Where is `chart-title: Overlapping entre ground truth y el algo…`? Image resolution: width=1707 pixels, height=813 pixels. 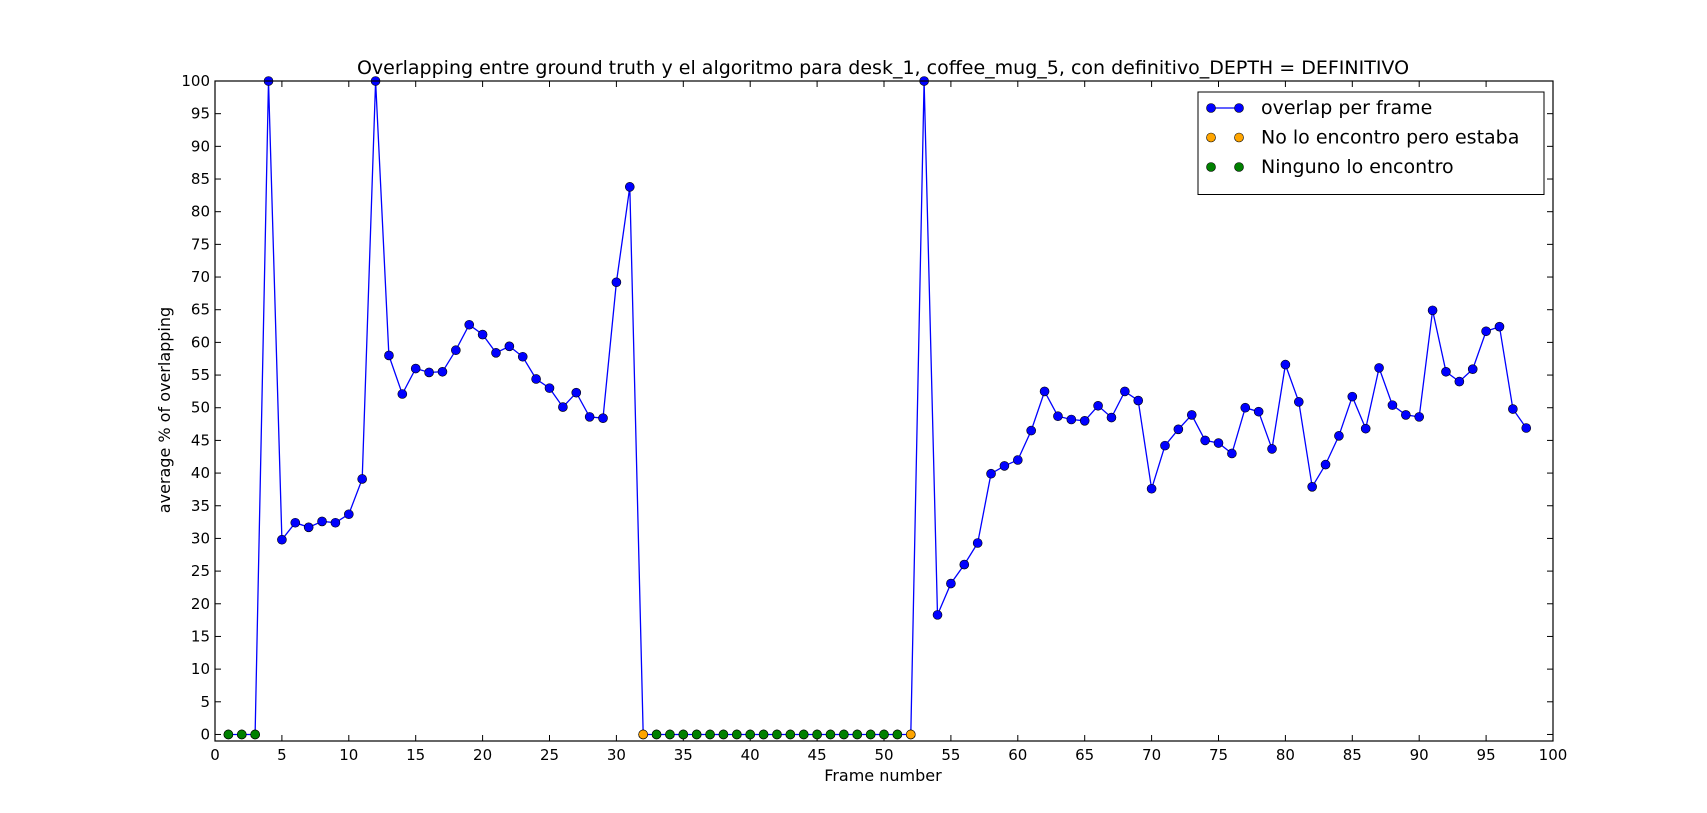 chart-title: Overlapping entre ground truth y el algo… is located at coordinates (883, 68).